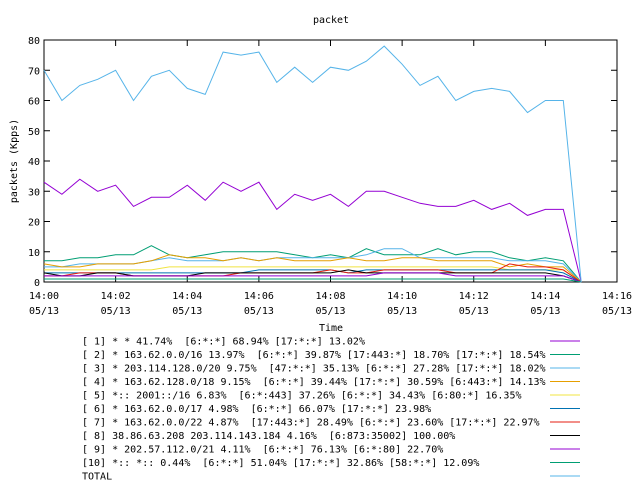 The image size is (640, 480). Describe the element at coordinates (187, 296) in the screenshot. I see `x-tick-label: 14:04` at that location.